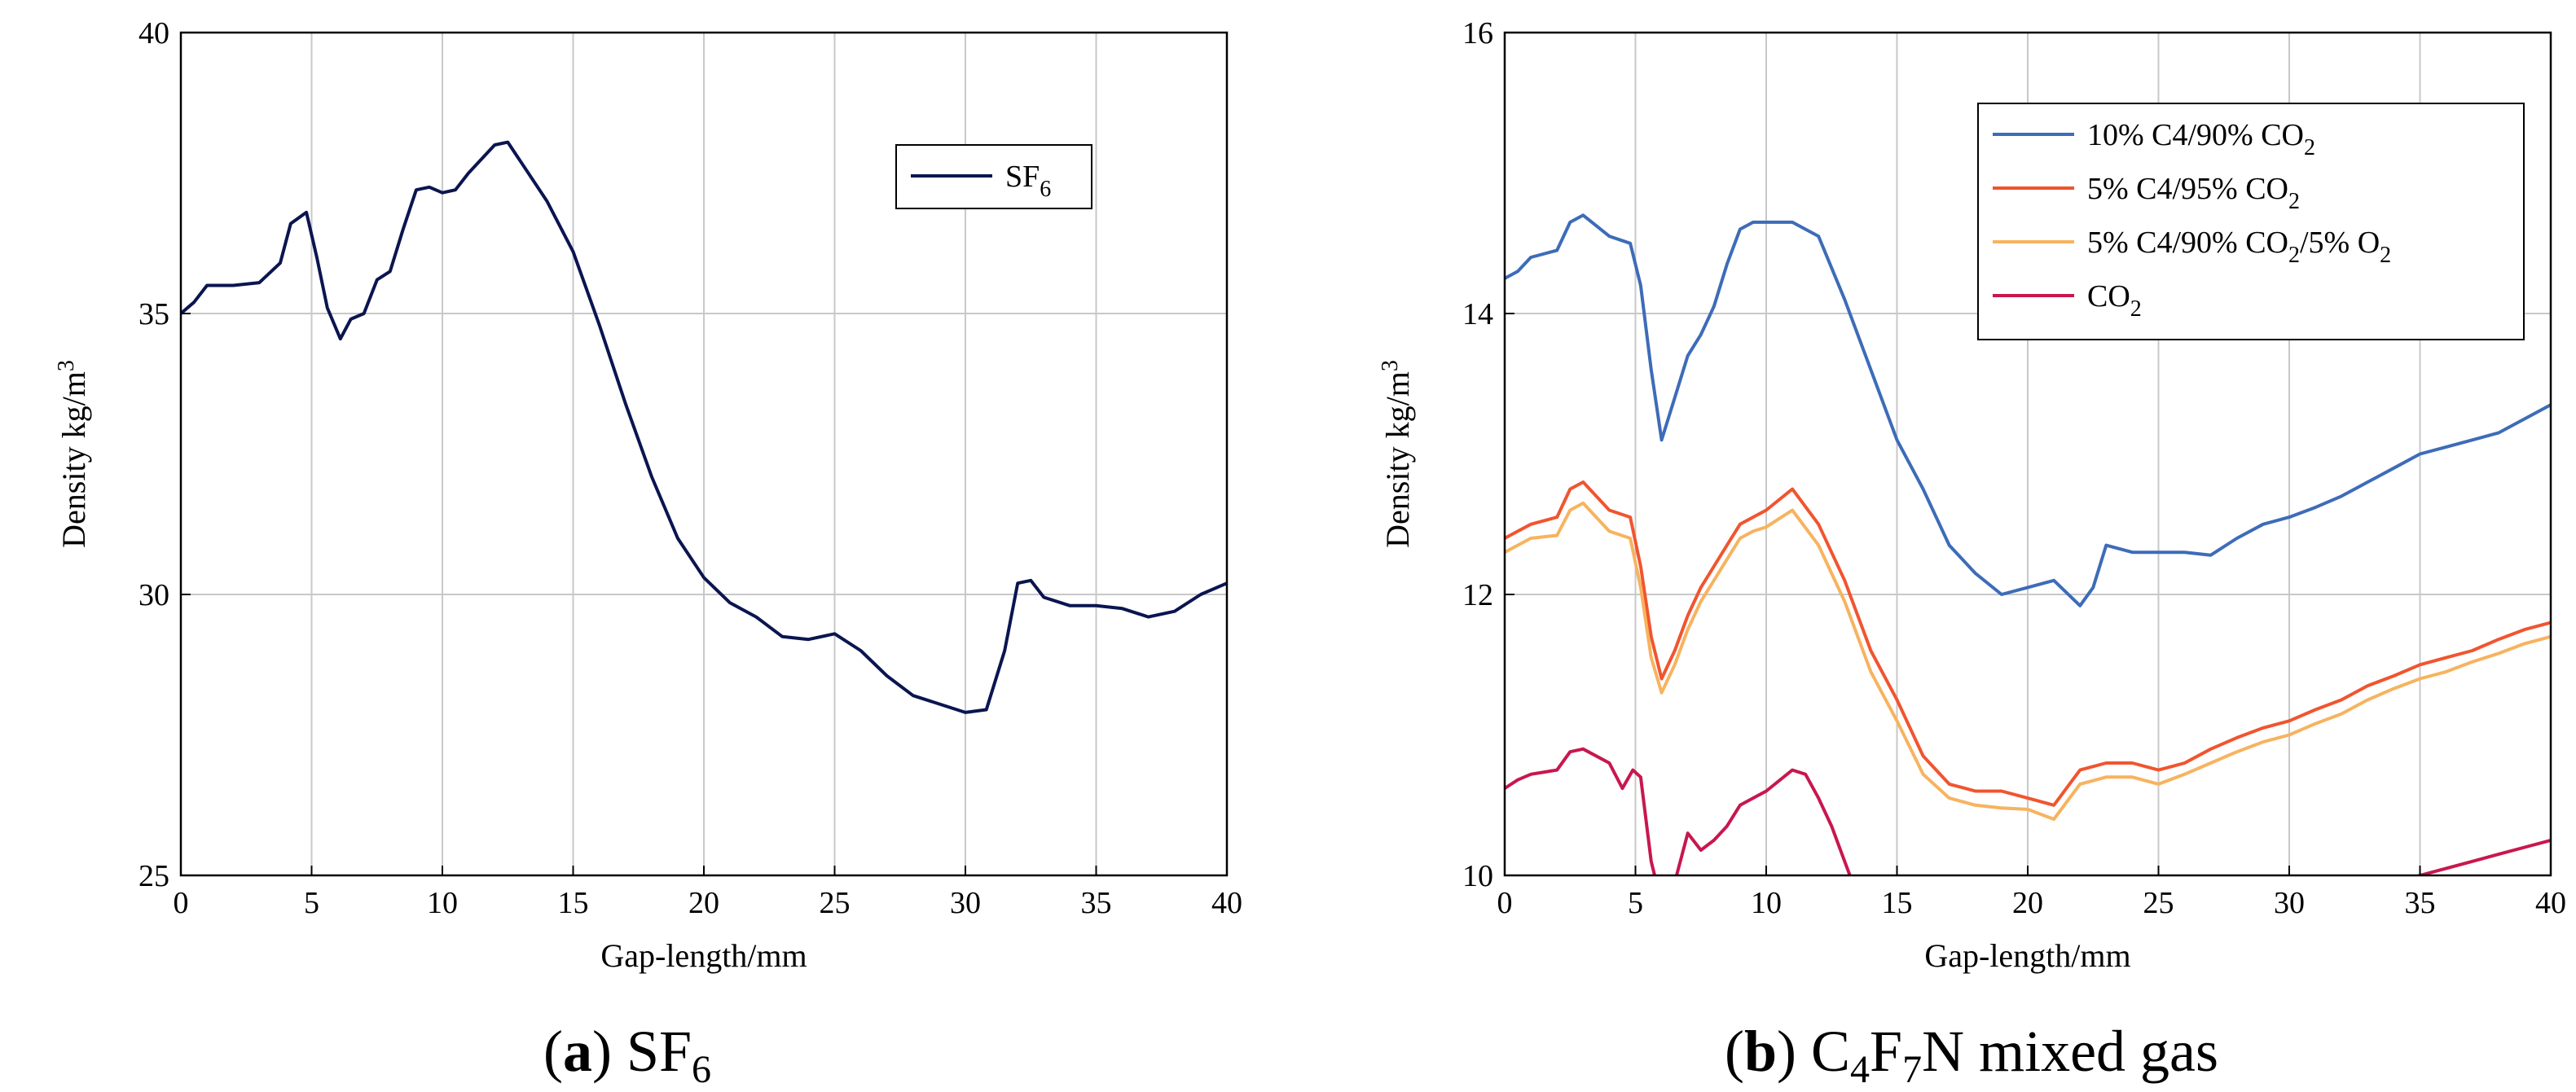 Image resolution: width=2576 pixels, height=1092 pixels. I want to click on legend-label: CO2, so click(2114, 300).